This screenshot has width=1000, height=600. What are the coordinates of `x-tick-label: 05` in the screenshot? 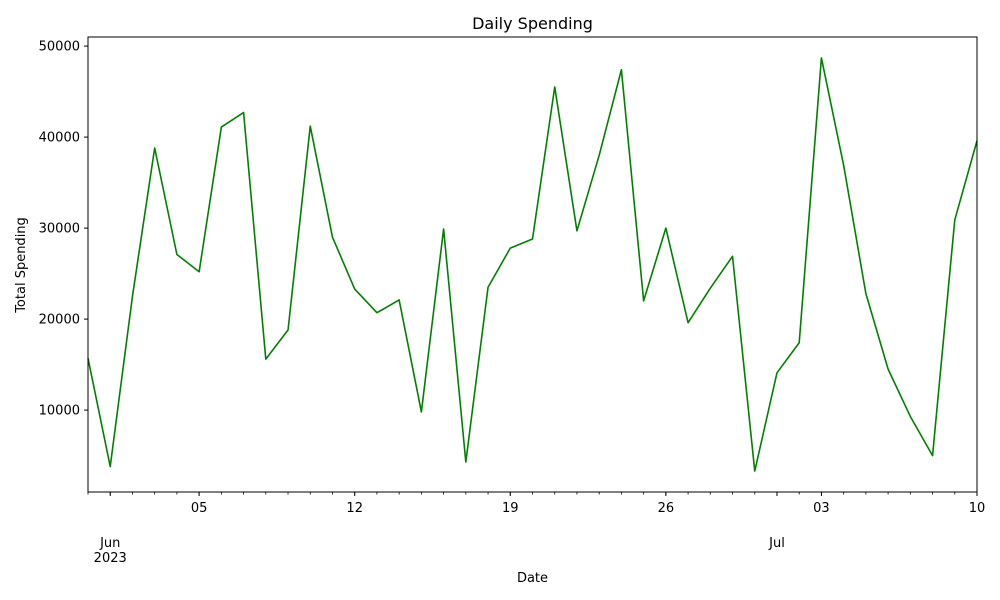 It's located at (199, 508).